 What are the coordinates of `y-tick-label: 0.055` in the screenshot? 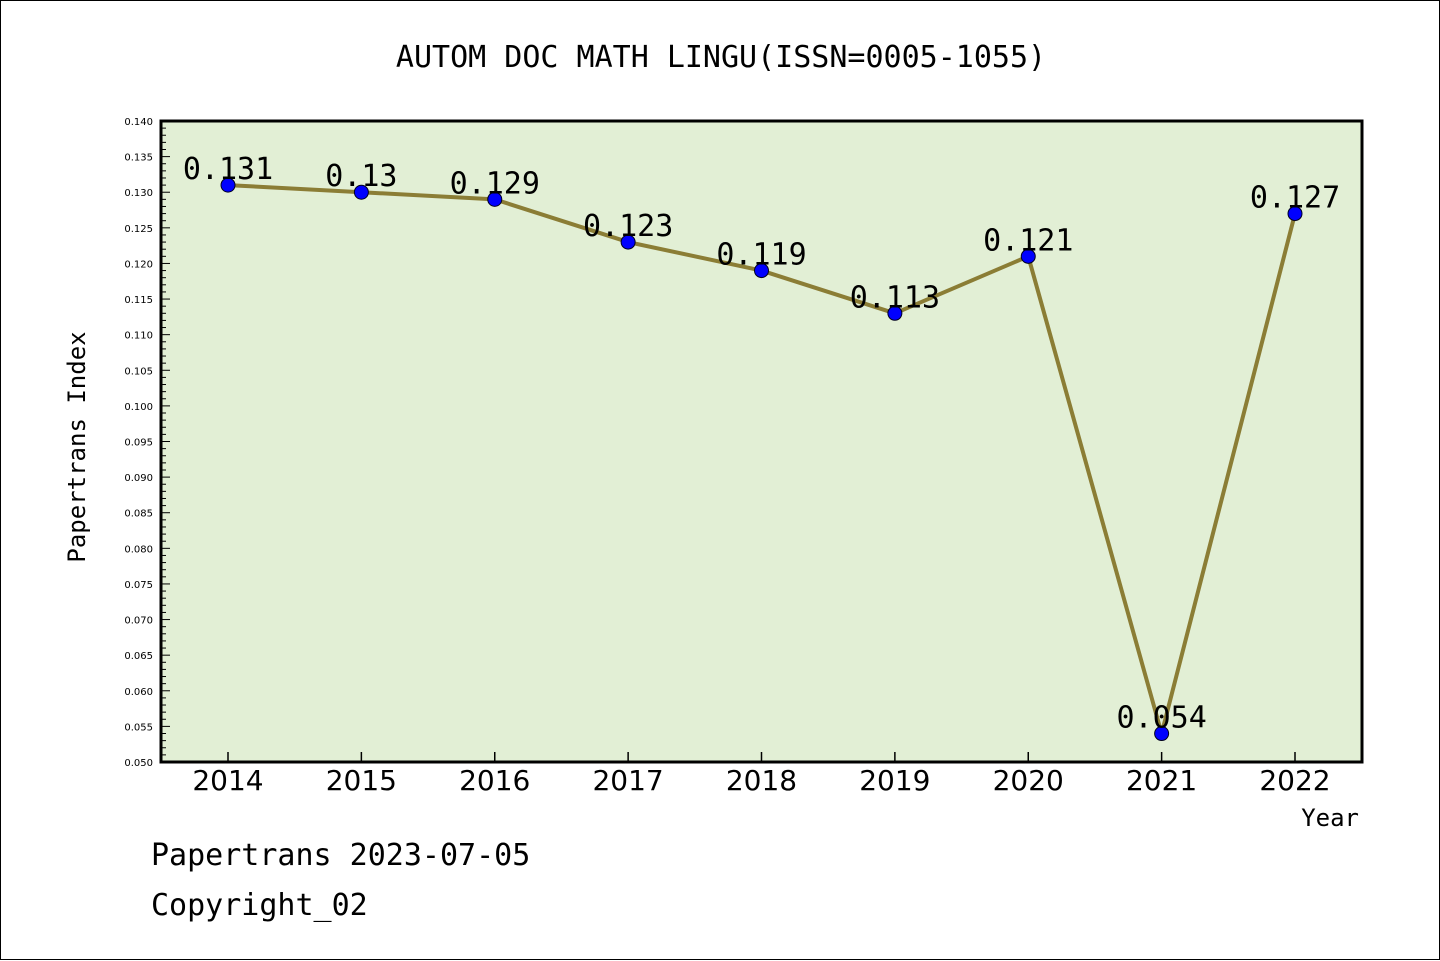 It's located at (138, 727).